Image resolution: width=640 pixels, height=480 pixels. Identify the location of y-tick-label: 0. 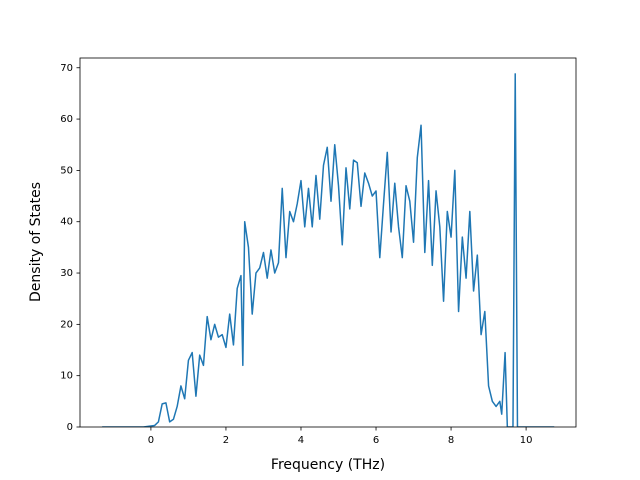
(70, 427).